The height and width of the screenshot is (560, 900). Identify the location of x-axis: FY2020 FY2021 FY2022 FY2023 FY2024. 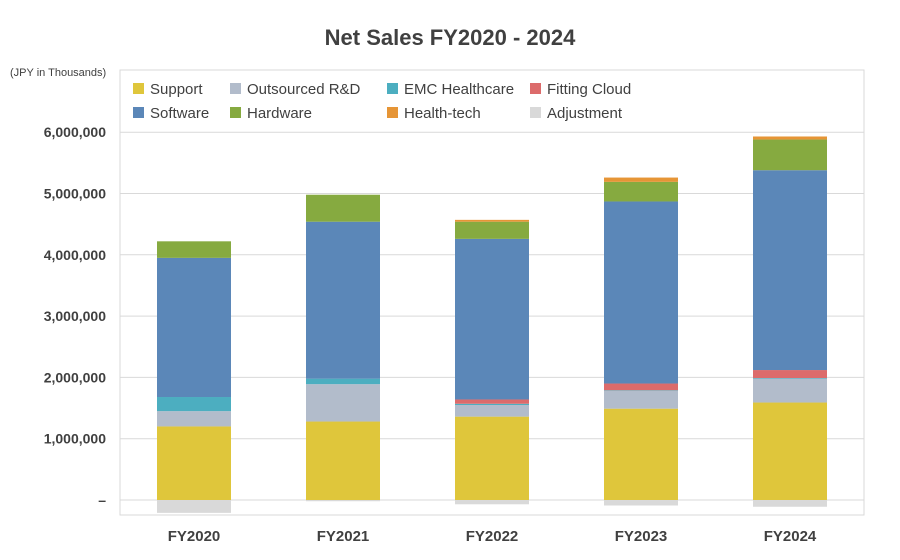
(492, 536).